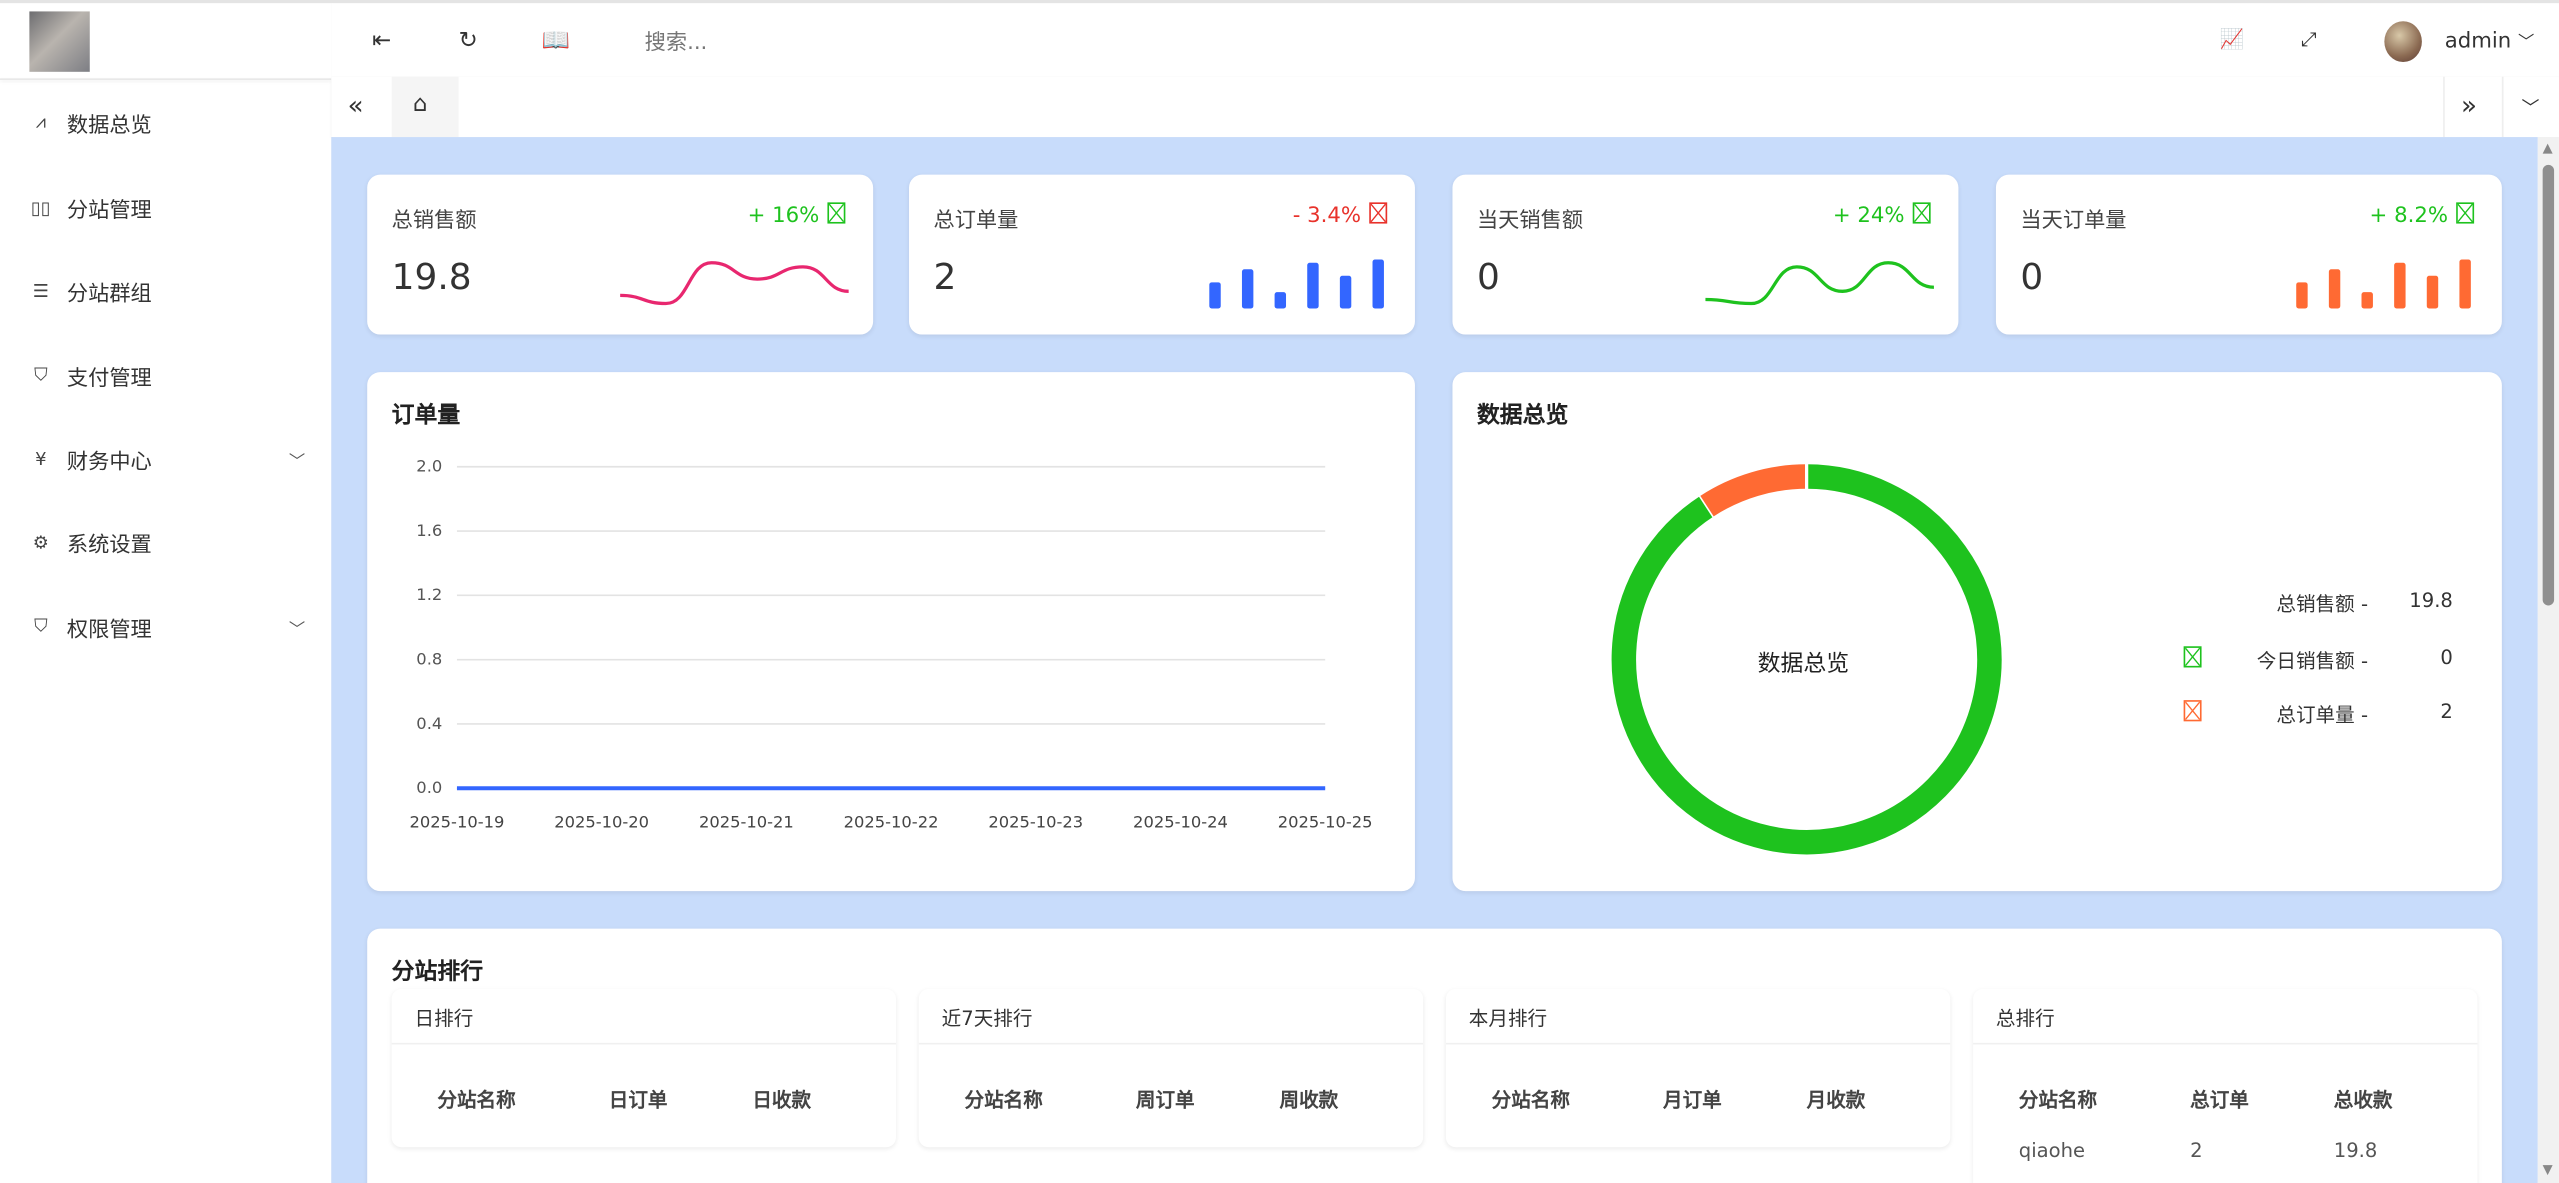 The width and height of the screenshot is (2559, 1183). I want to click on stat-change: + 24%, so click(1882, 215).